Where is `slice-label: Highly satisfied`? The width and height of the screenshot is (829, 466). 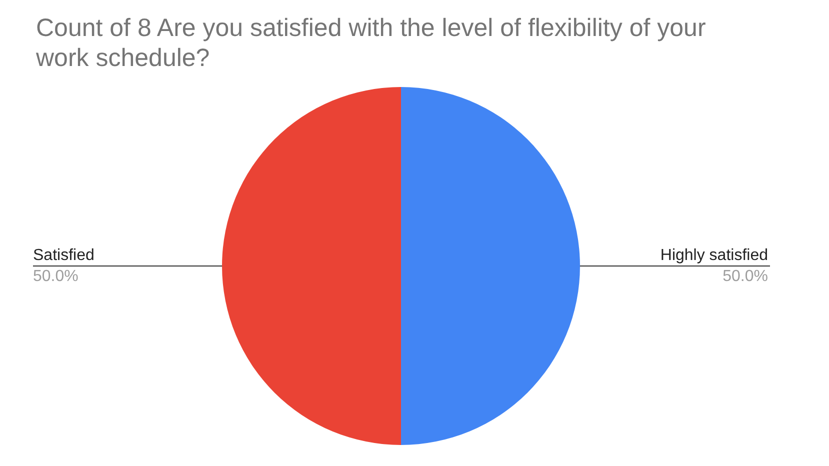
slice-label: Highly satisfied is located at coordinates (714, 255).